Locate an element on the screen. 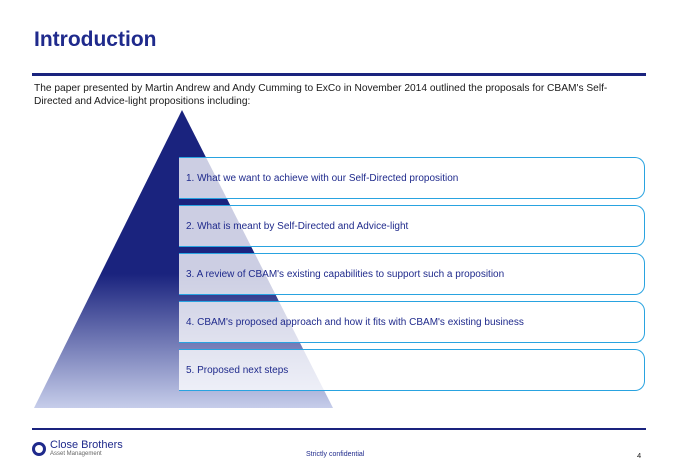 The image size is (680, 471). logo-subtitle: Asset Management is located at coordinates (76, 454).